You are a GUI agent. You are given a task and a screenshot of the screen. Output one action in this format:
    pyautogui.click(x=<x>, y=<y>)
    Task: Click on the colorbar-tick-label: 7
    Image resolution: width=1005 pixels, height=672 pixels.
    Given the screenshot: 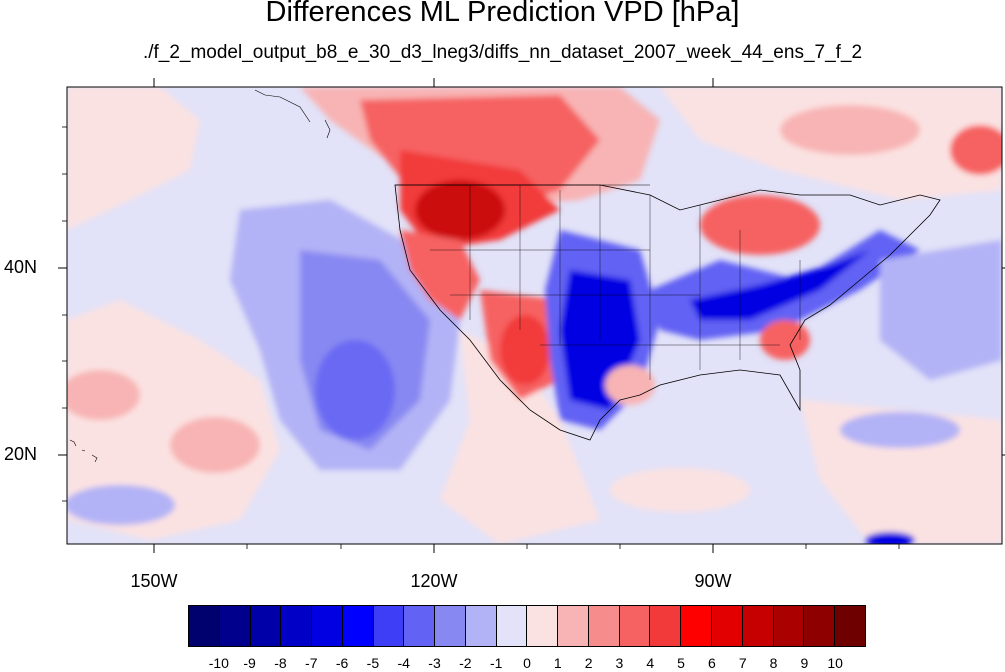 What is the action you would take?
    pyautogui.click(x=742, y=663)
    